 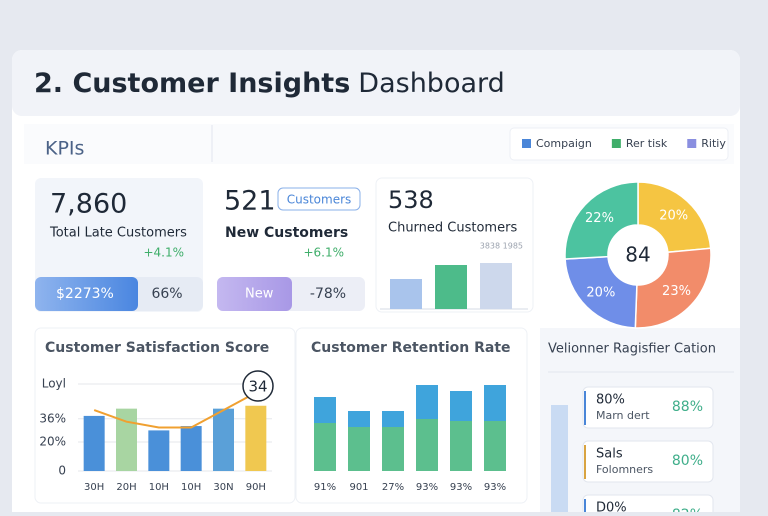 What do you see at coordinates (358, 487) in the screenshot?
I see `x-tick-label: 901` at bounding box center [358, 487].